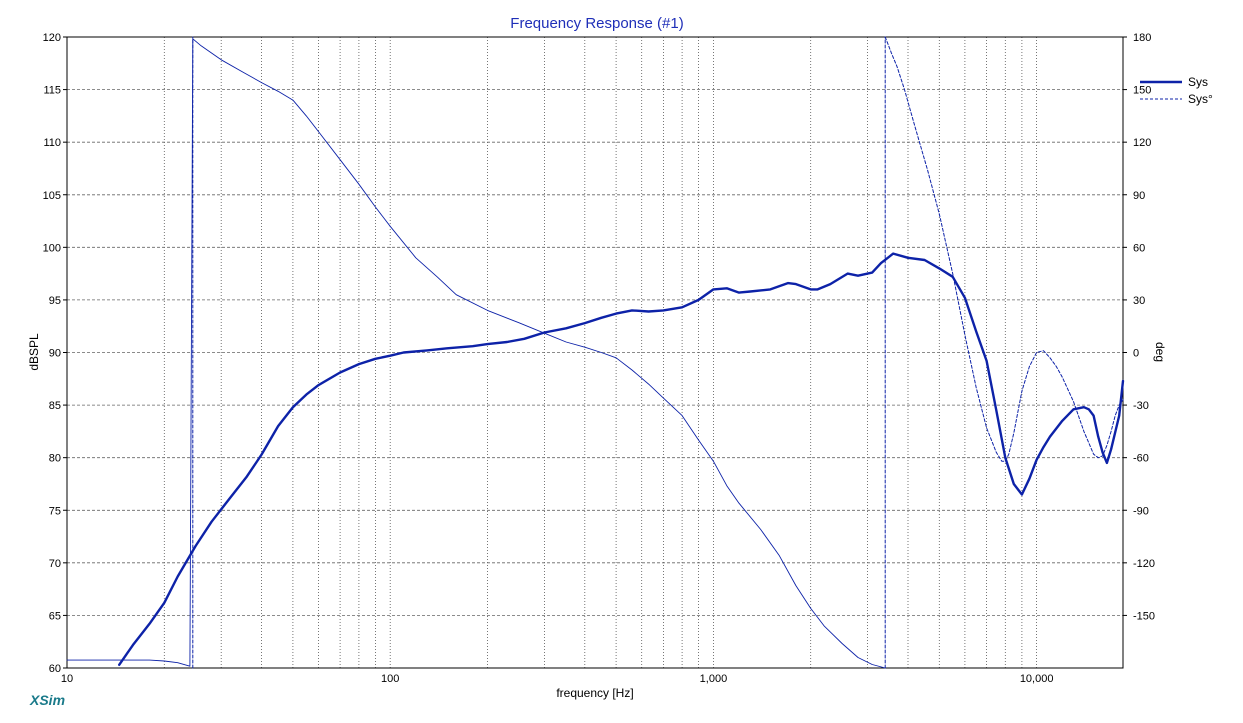  I want to click on legend-label: Sys, so click(1198, 82).